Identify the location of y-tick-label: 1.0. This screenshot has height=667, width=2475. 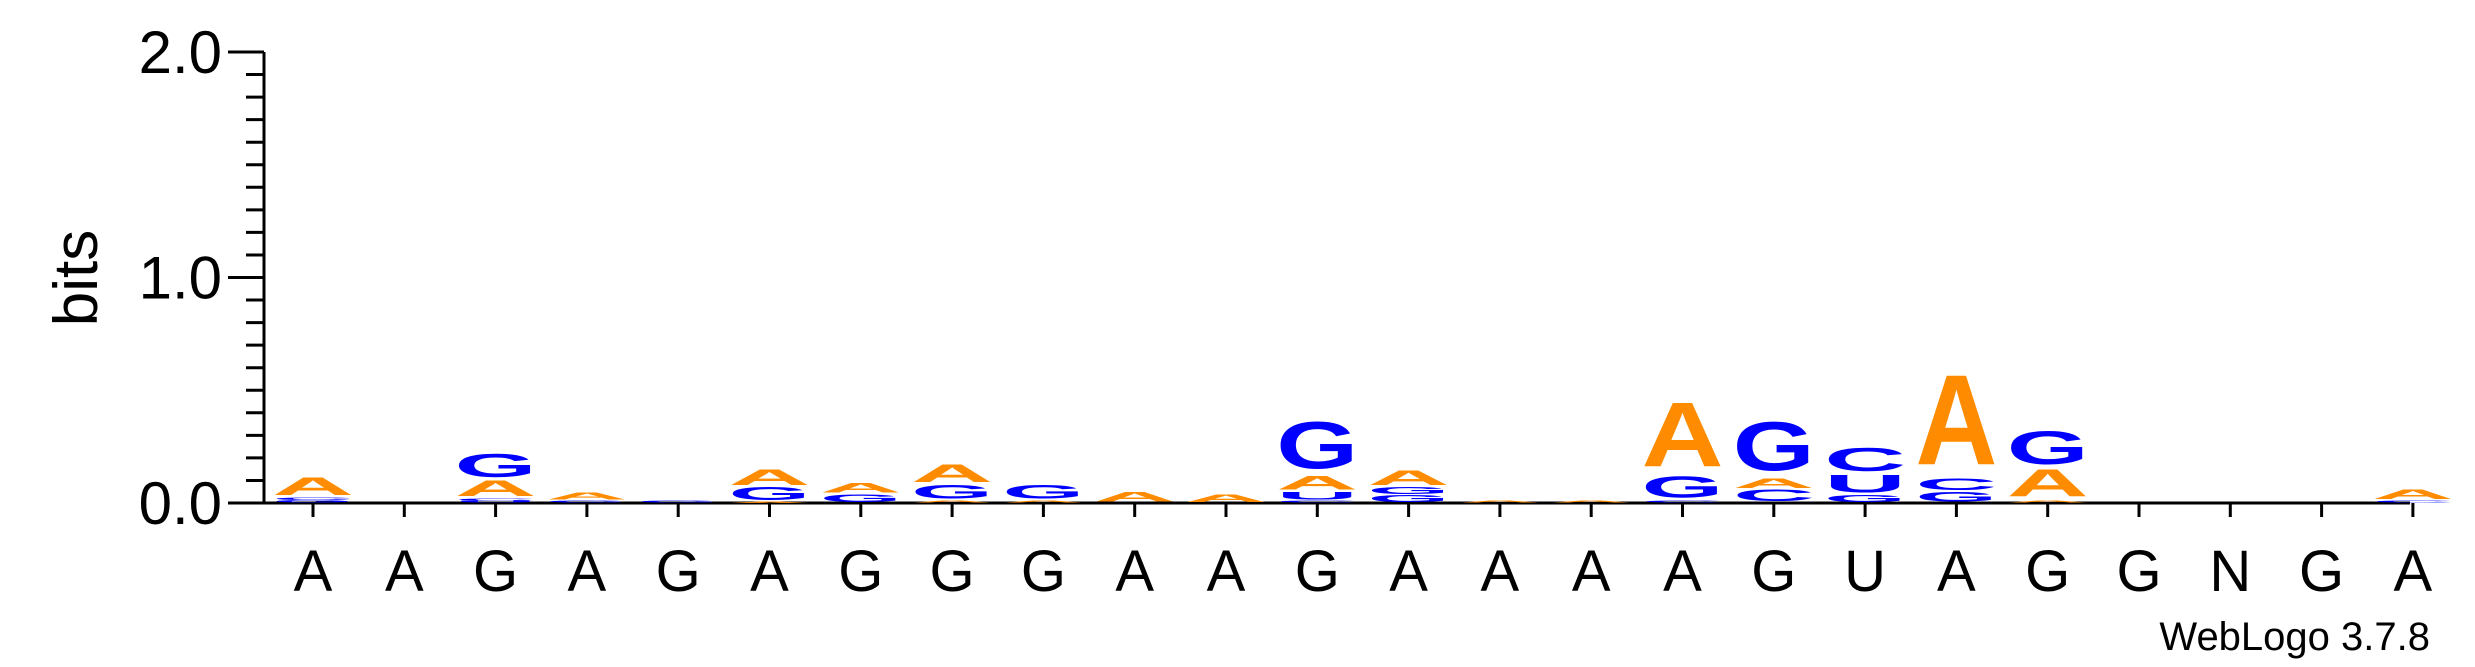
(180, 278).